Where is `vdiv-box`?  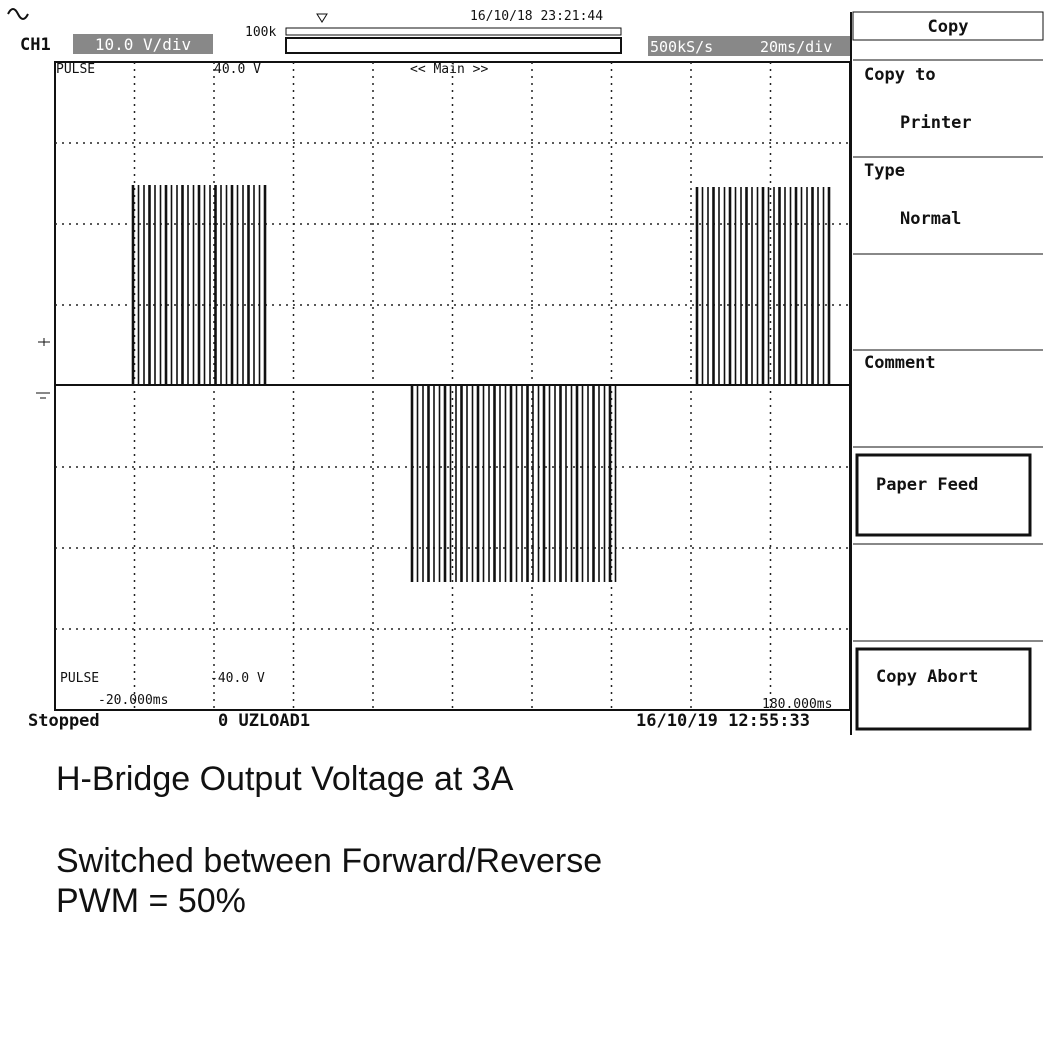
vdiv-box is located at coordinates (143, 44).